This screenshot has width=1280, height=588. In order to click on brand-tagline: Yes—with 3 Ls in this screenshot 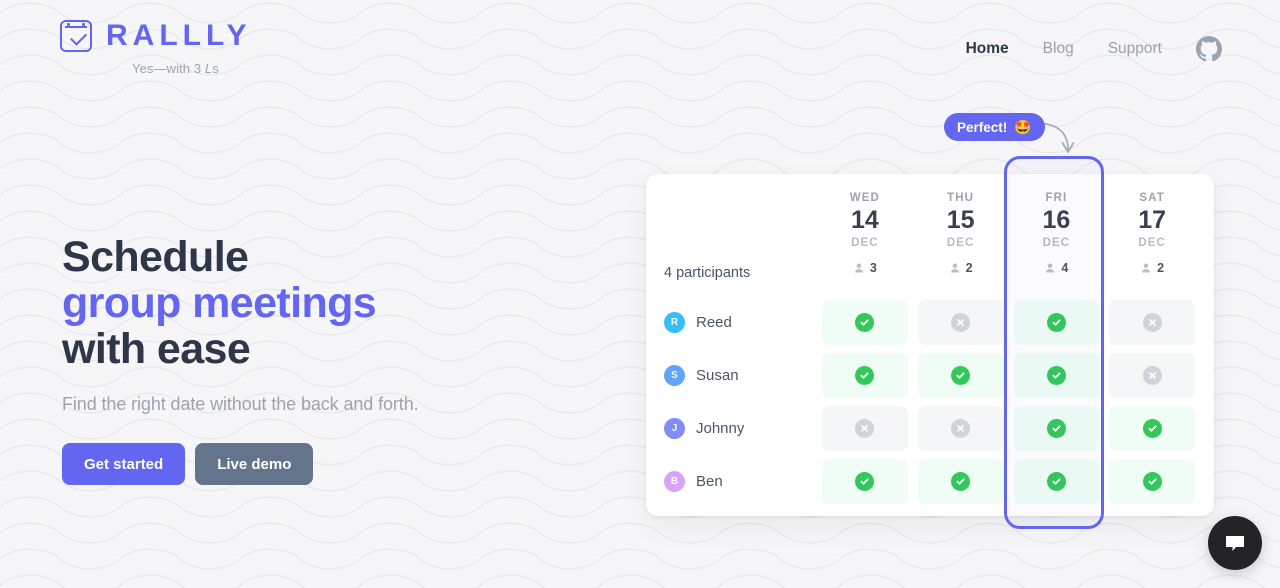, I will do `click(175, 68)`.